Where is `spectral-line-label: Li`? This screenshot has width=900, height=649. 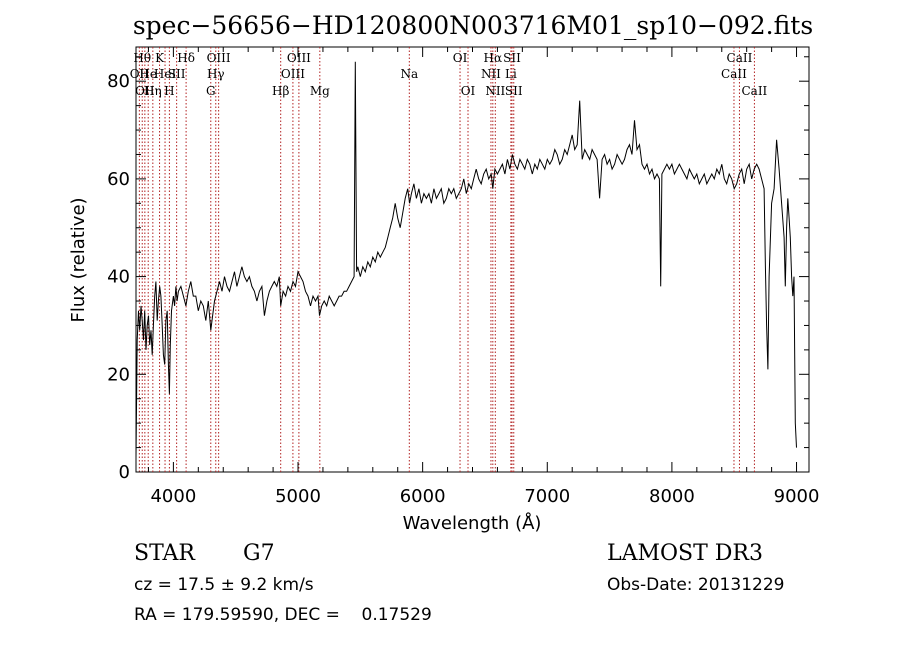 spectral-line-label: Li is located at coordinates (511, 74).